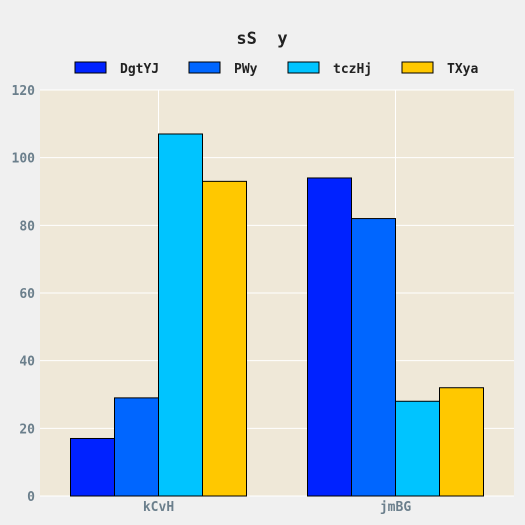  Describe the element at coordinates (158, 507) in the screenshot. I see `x-tick-label: kCvH` at that location.